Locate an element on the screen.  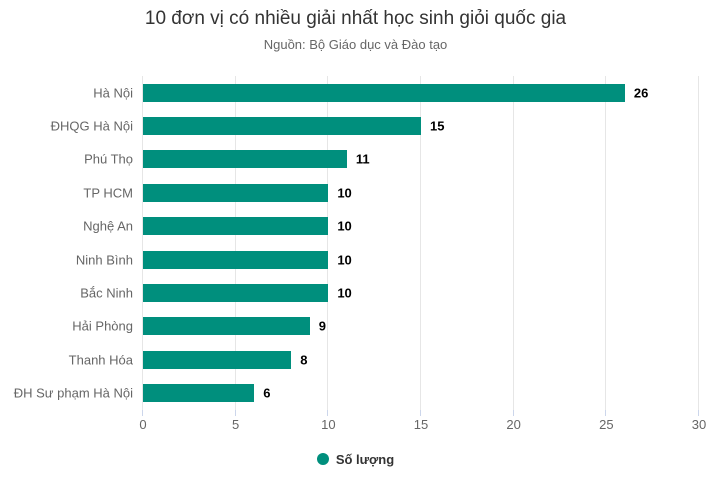
value-label: 6 is located at coordinates (267, 393).